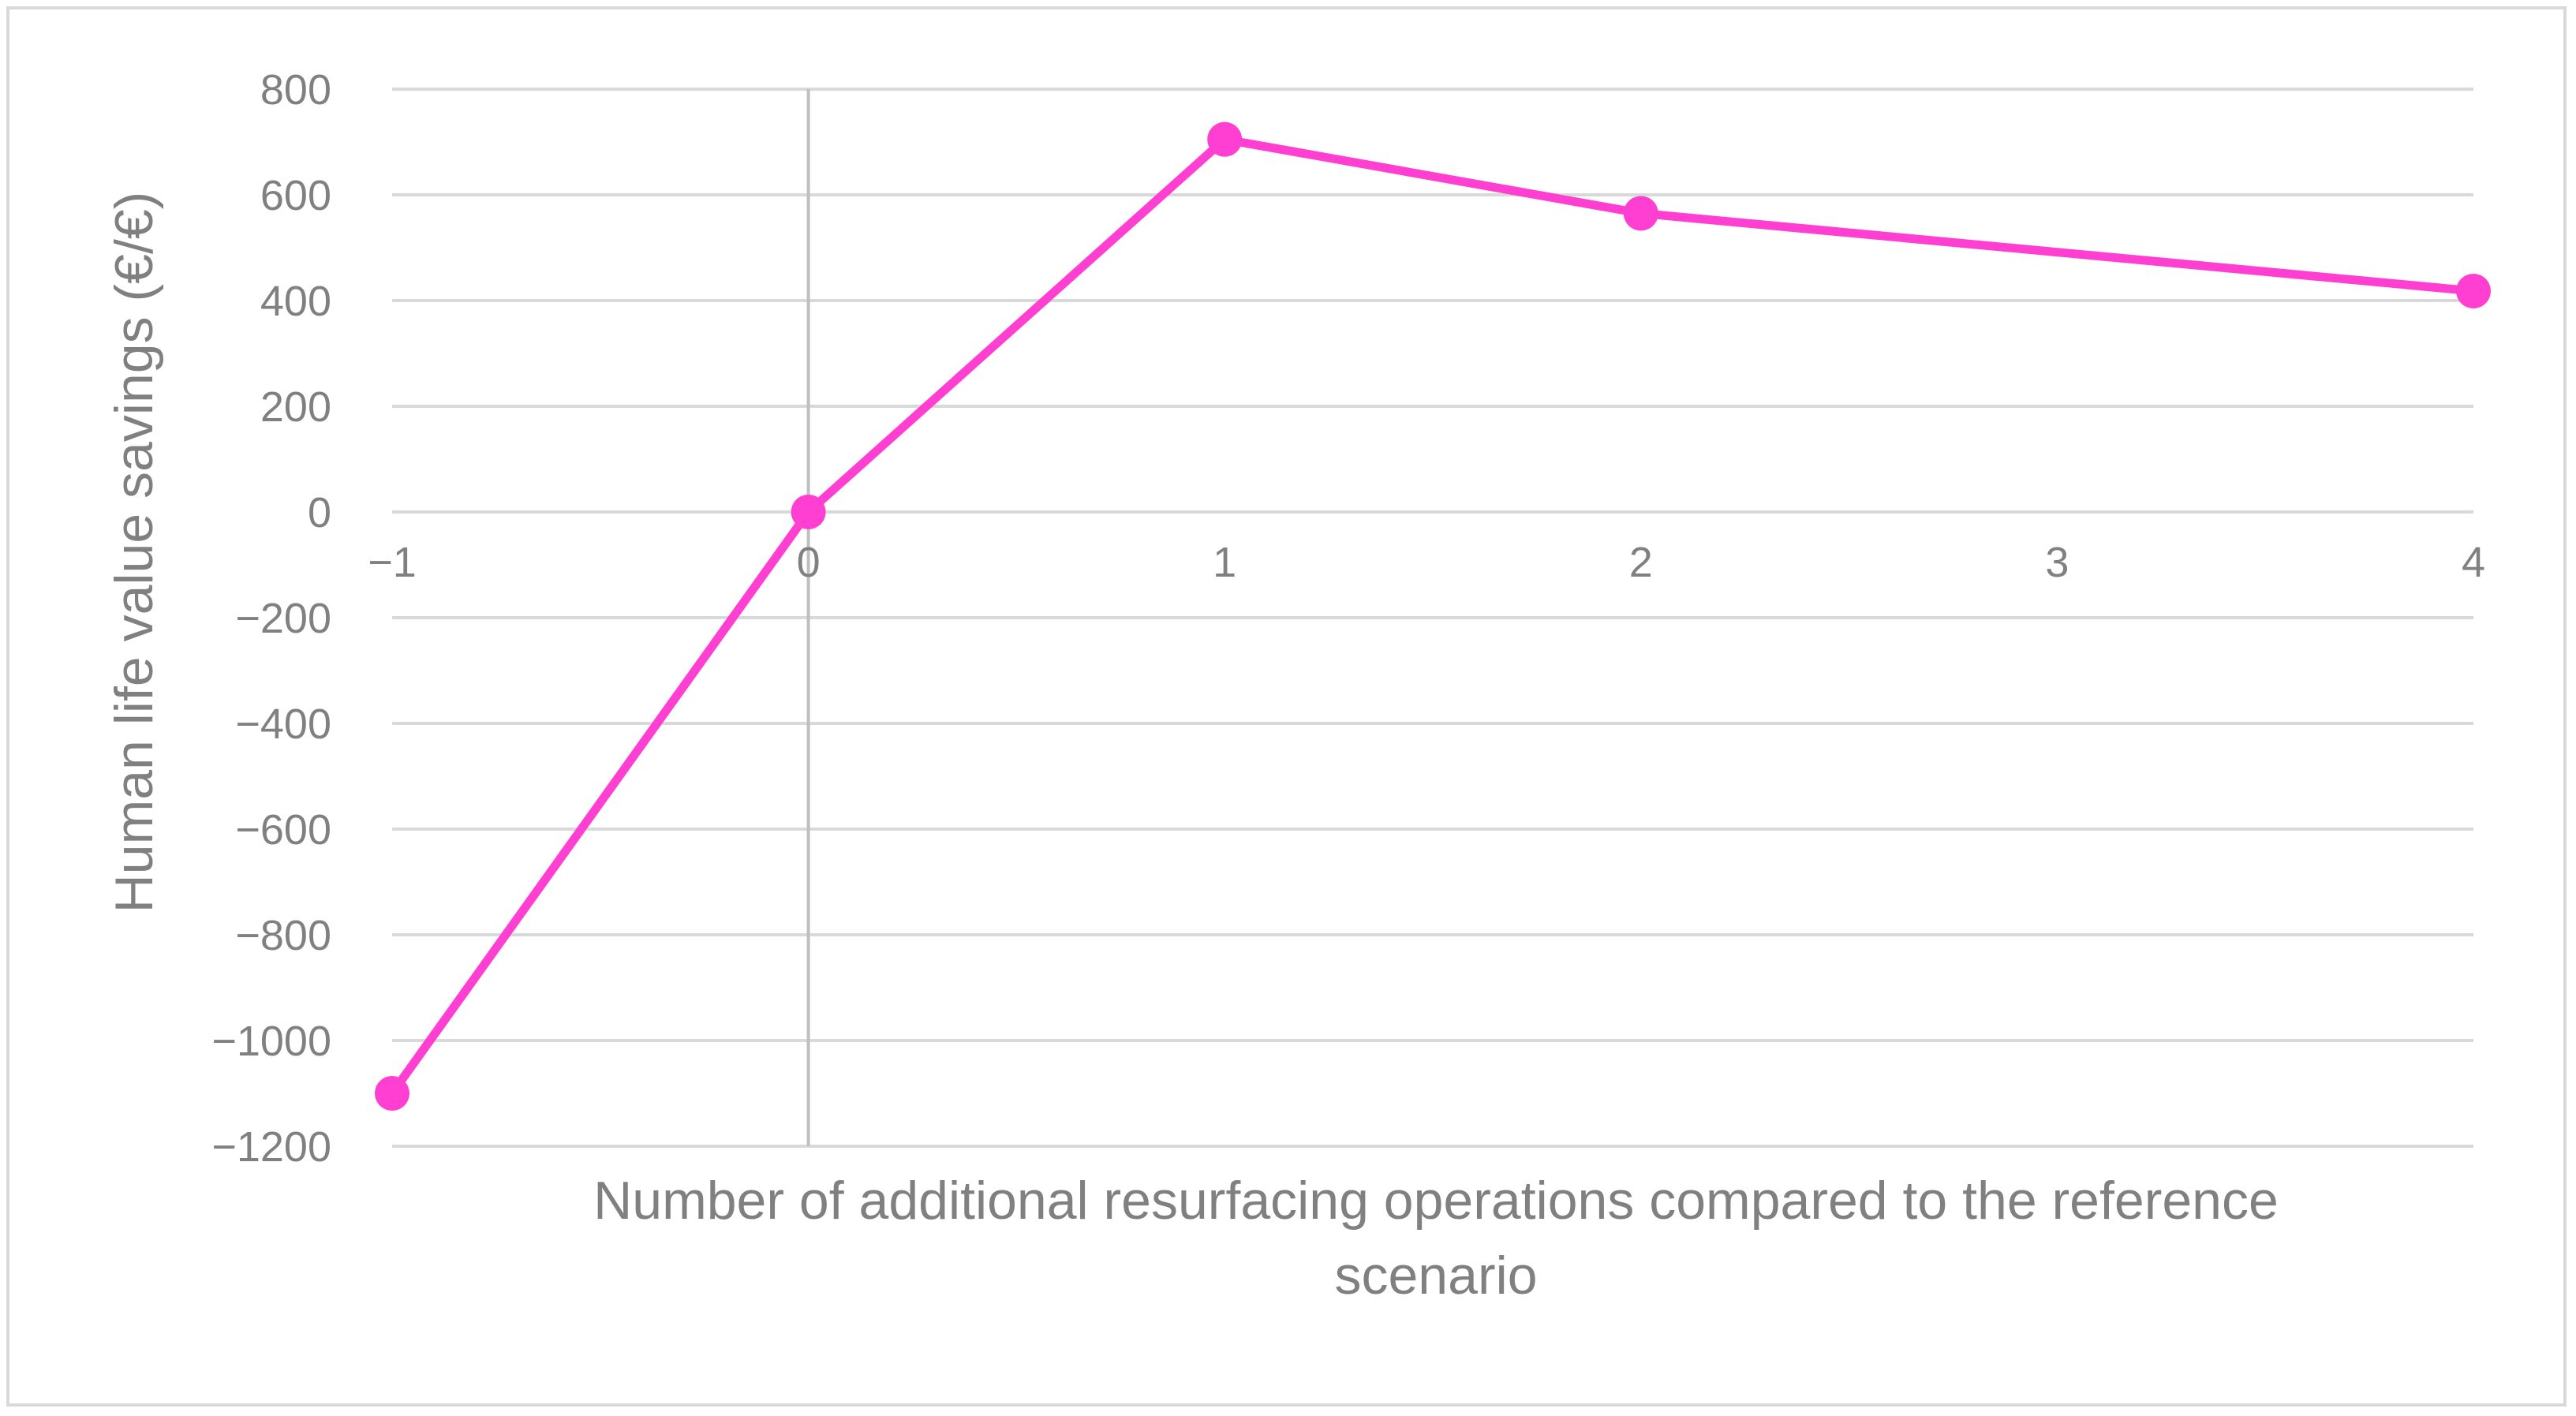 Image resolution: width=2576 pixels, height=1416 pixels. What do you see at coordinates (295, 301) in the screenshot?
I see `y-tick-label: 400` at bounding box center [295, 301].